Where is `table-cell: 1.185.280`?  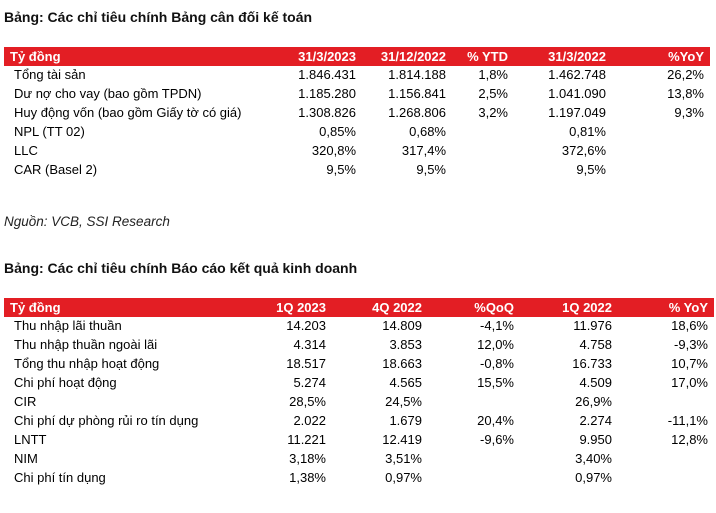 table-cell: 1.185.280 is located at coordinates (317, 94).